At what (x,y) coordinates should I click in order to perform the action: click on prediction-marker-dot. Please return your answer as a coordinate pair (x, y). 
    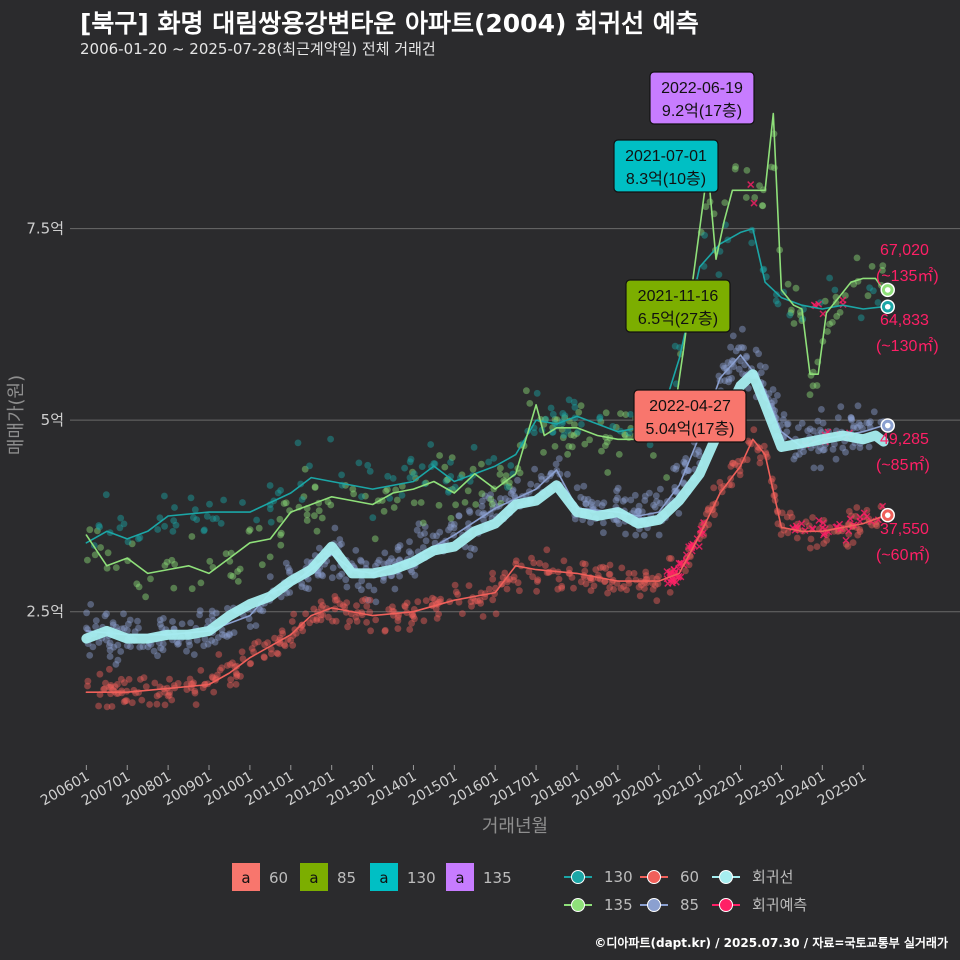
    Looking at the image, I should click on (887, 290).